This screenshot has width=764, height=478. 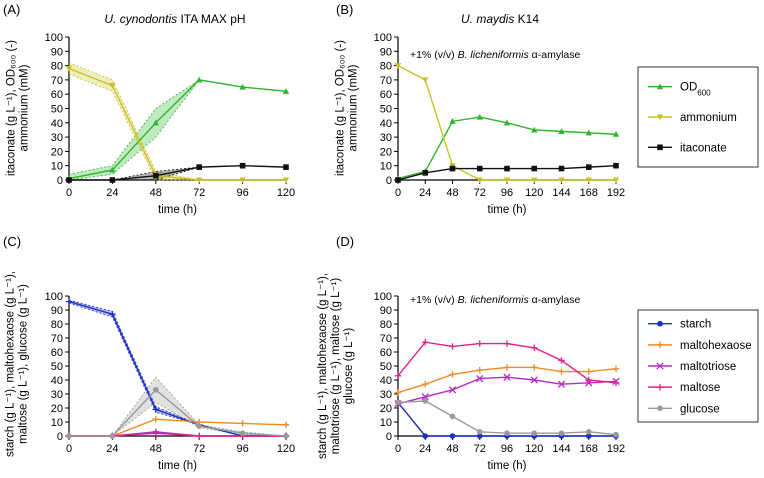 What do you see at coordinates (679, 89) in the screenshot?
I see `legend-item-od600: OD600` at bounding box center [679, 89].